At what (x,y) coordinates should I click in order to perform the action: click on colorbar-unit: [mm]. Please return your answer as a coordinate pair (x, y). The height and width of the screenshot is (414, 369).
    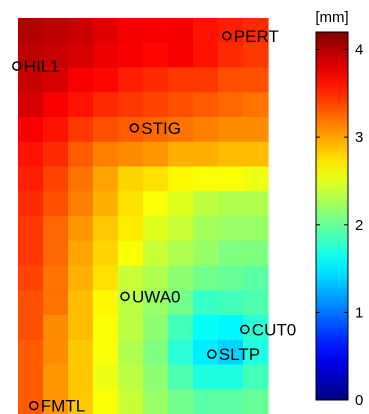
    Looking at the image, I should click on (331, 17).